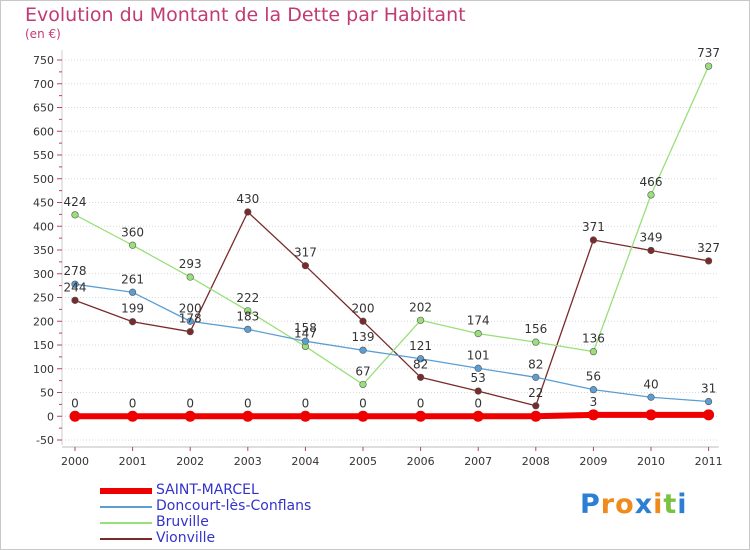 The height and width of the screenshot is (550, 750). What do you see at coordinates (43, 60) in the screenshot?
I see `y-tick-label: 750` at bounding box center [43, 60].